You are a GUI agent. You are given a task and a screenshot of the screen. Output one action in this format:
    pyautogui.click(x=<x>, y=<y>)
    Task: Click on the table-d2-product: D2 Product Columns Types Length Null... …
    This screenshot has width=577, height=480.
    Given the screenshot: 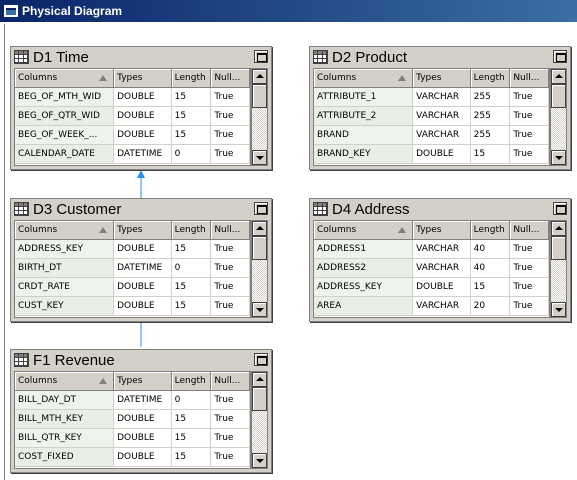 What is the action you would take?
    pyautogui.click(x=440, y=108)
    